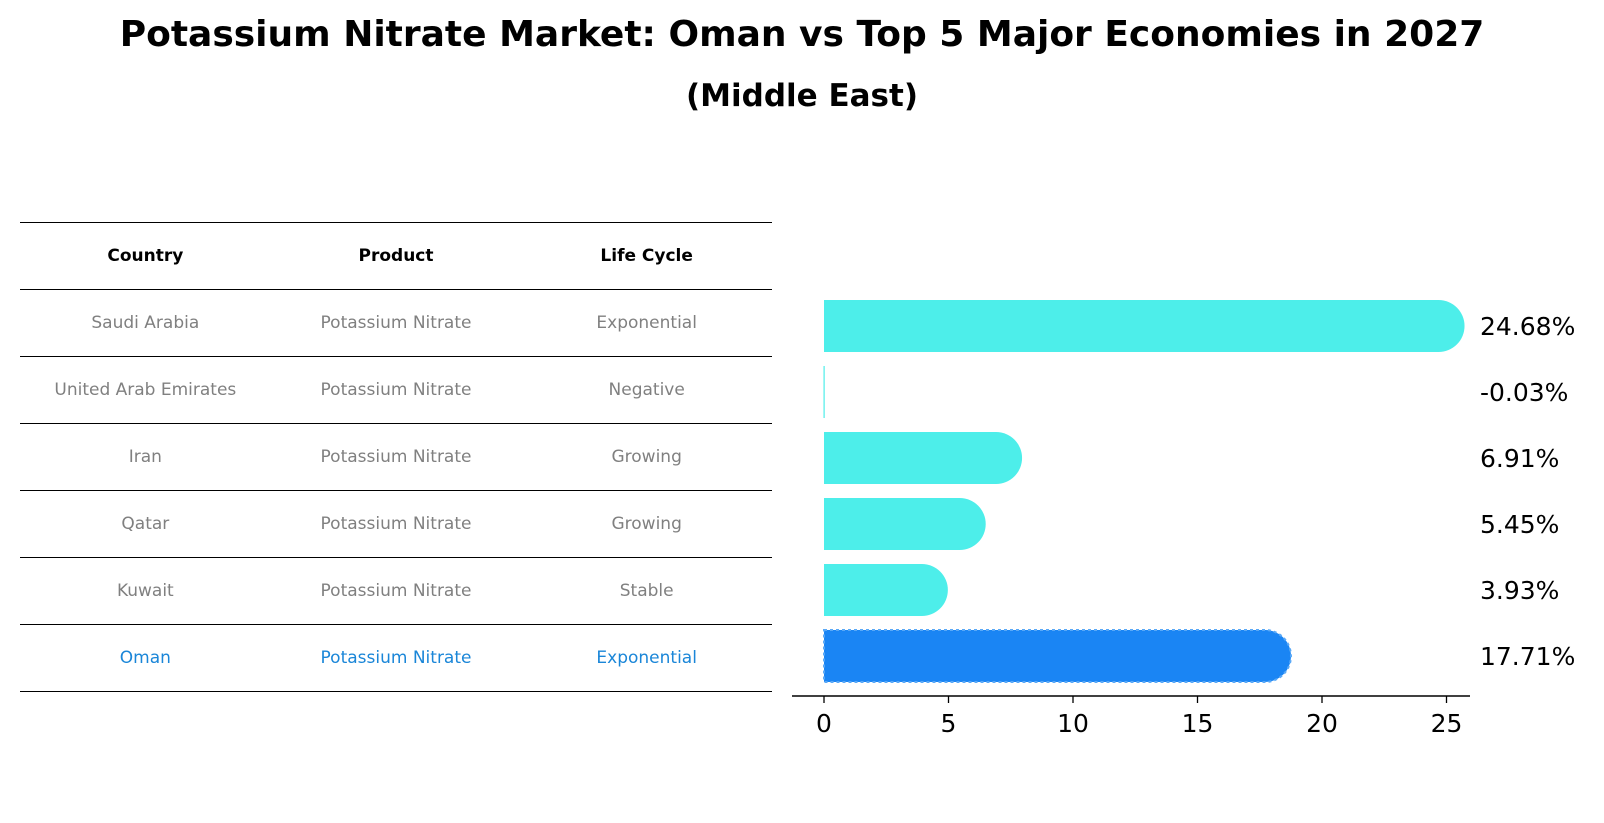 Image resolution: width=1604 pixels, height=823 pixels. I want to click on country-cell: Iran, so click(145, 457).